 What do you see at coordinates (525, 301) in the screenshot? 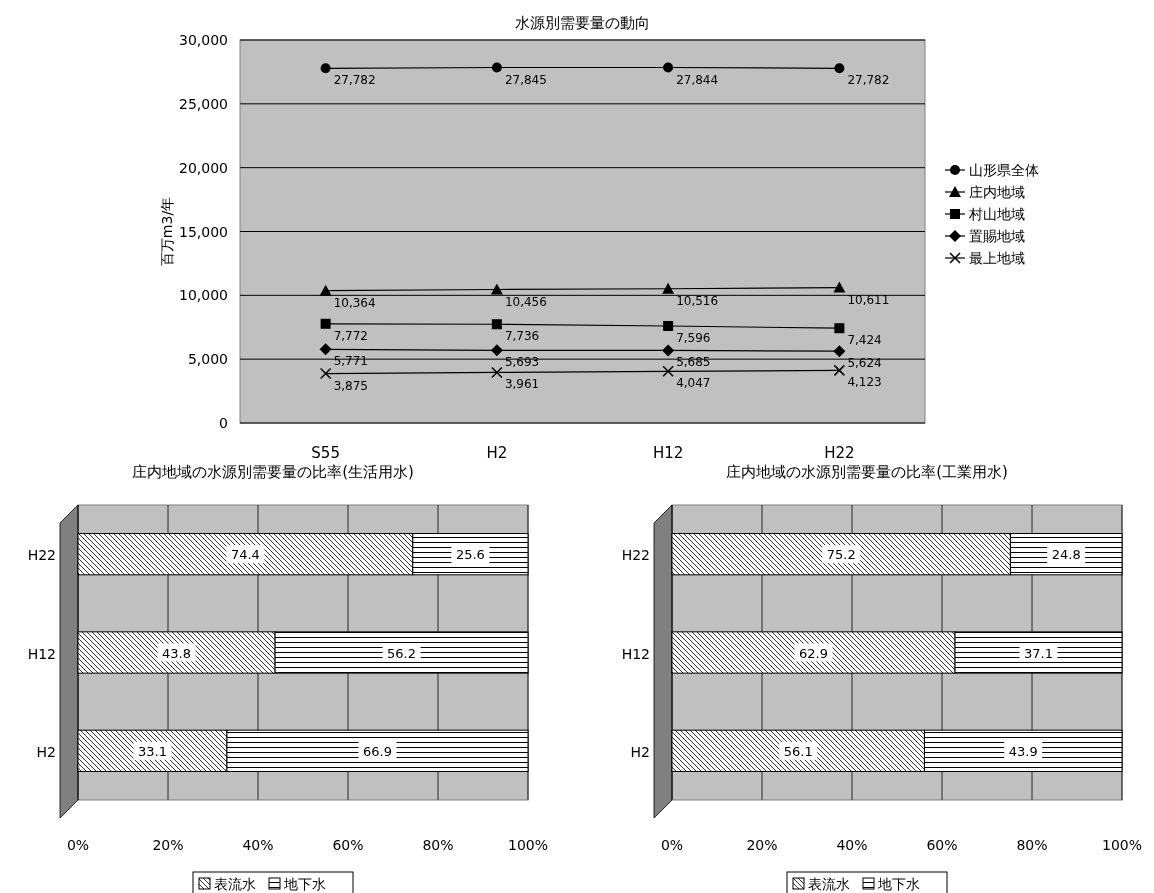
I see `data-label: 10,456` at bounding box center [525, 301].